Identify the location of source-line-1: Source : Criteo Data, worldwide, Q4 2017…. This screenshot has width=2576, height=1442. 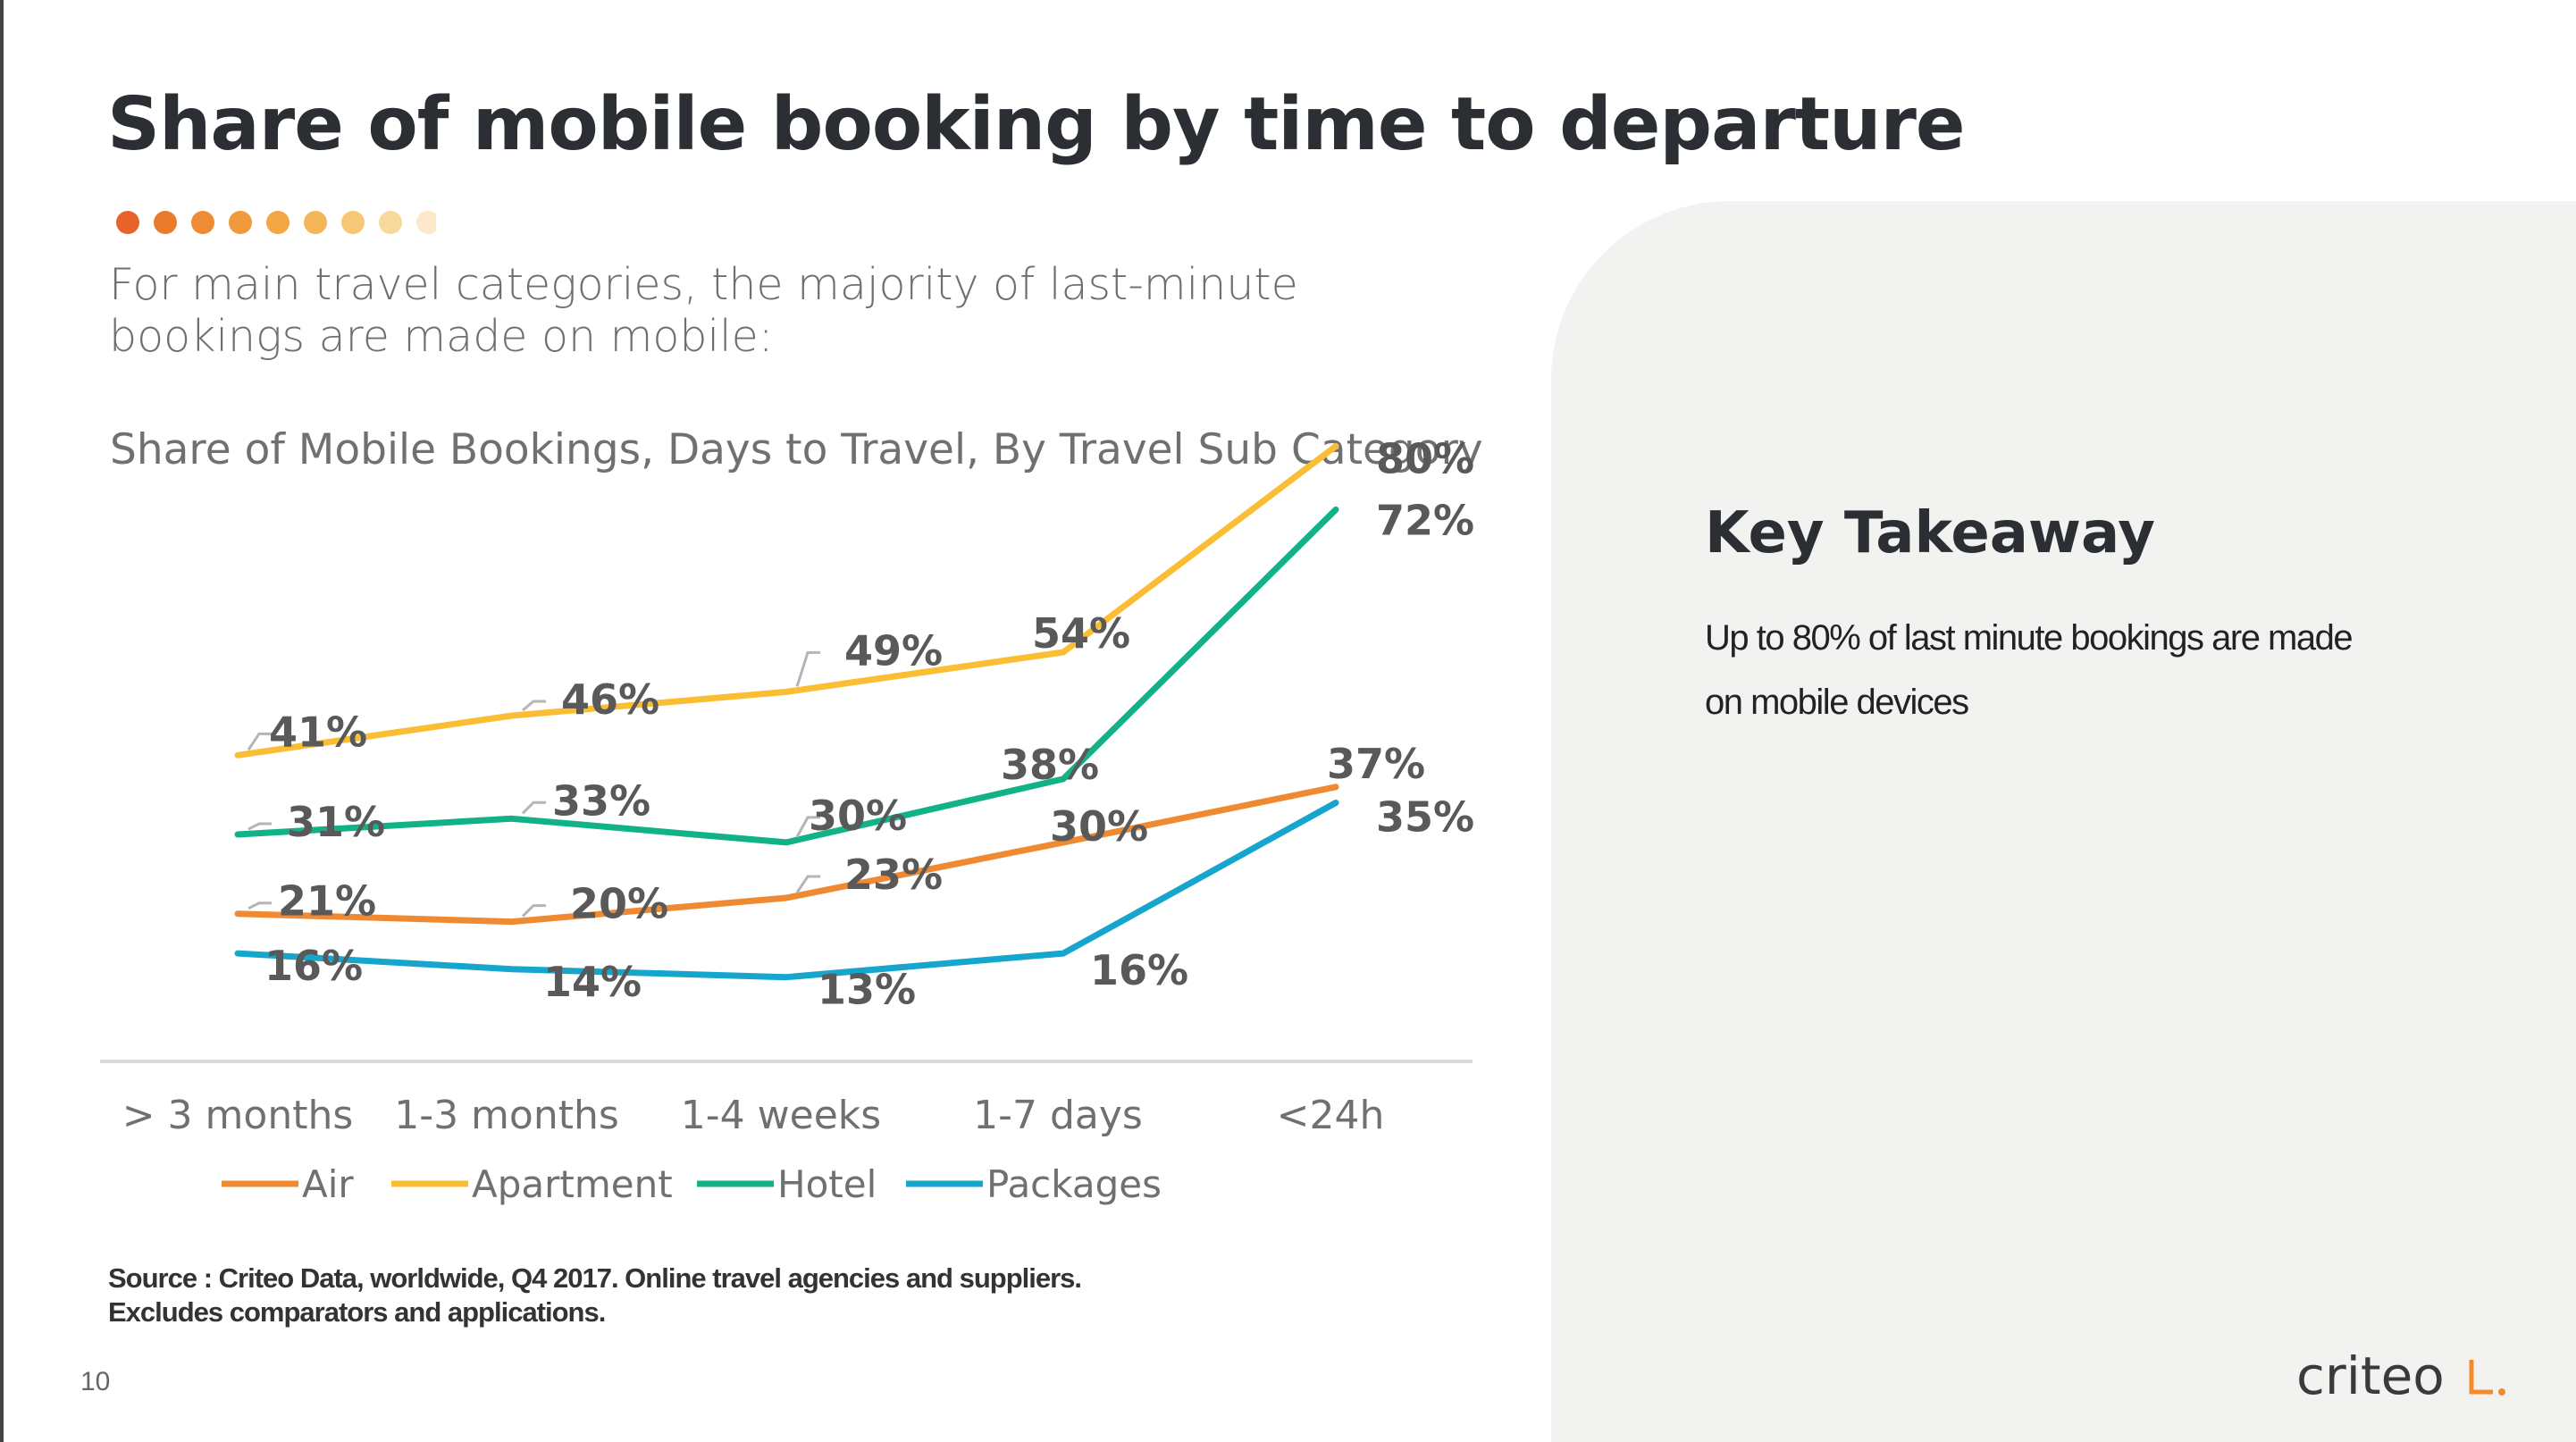
(595, 1278).